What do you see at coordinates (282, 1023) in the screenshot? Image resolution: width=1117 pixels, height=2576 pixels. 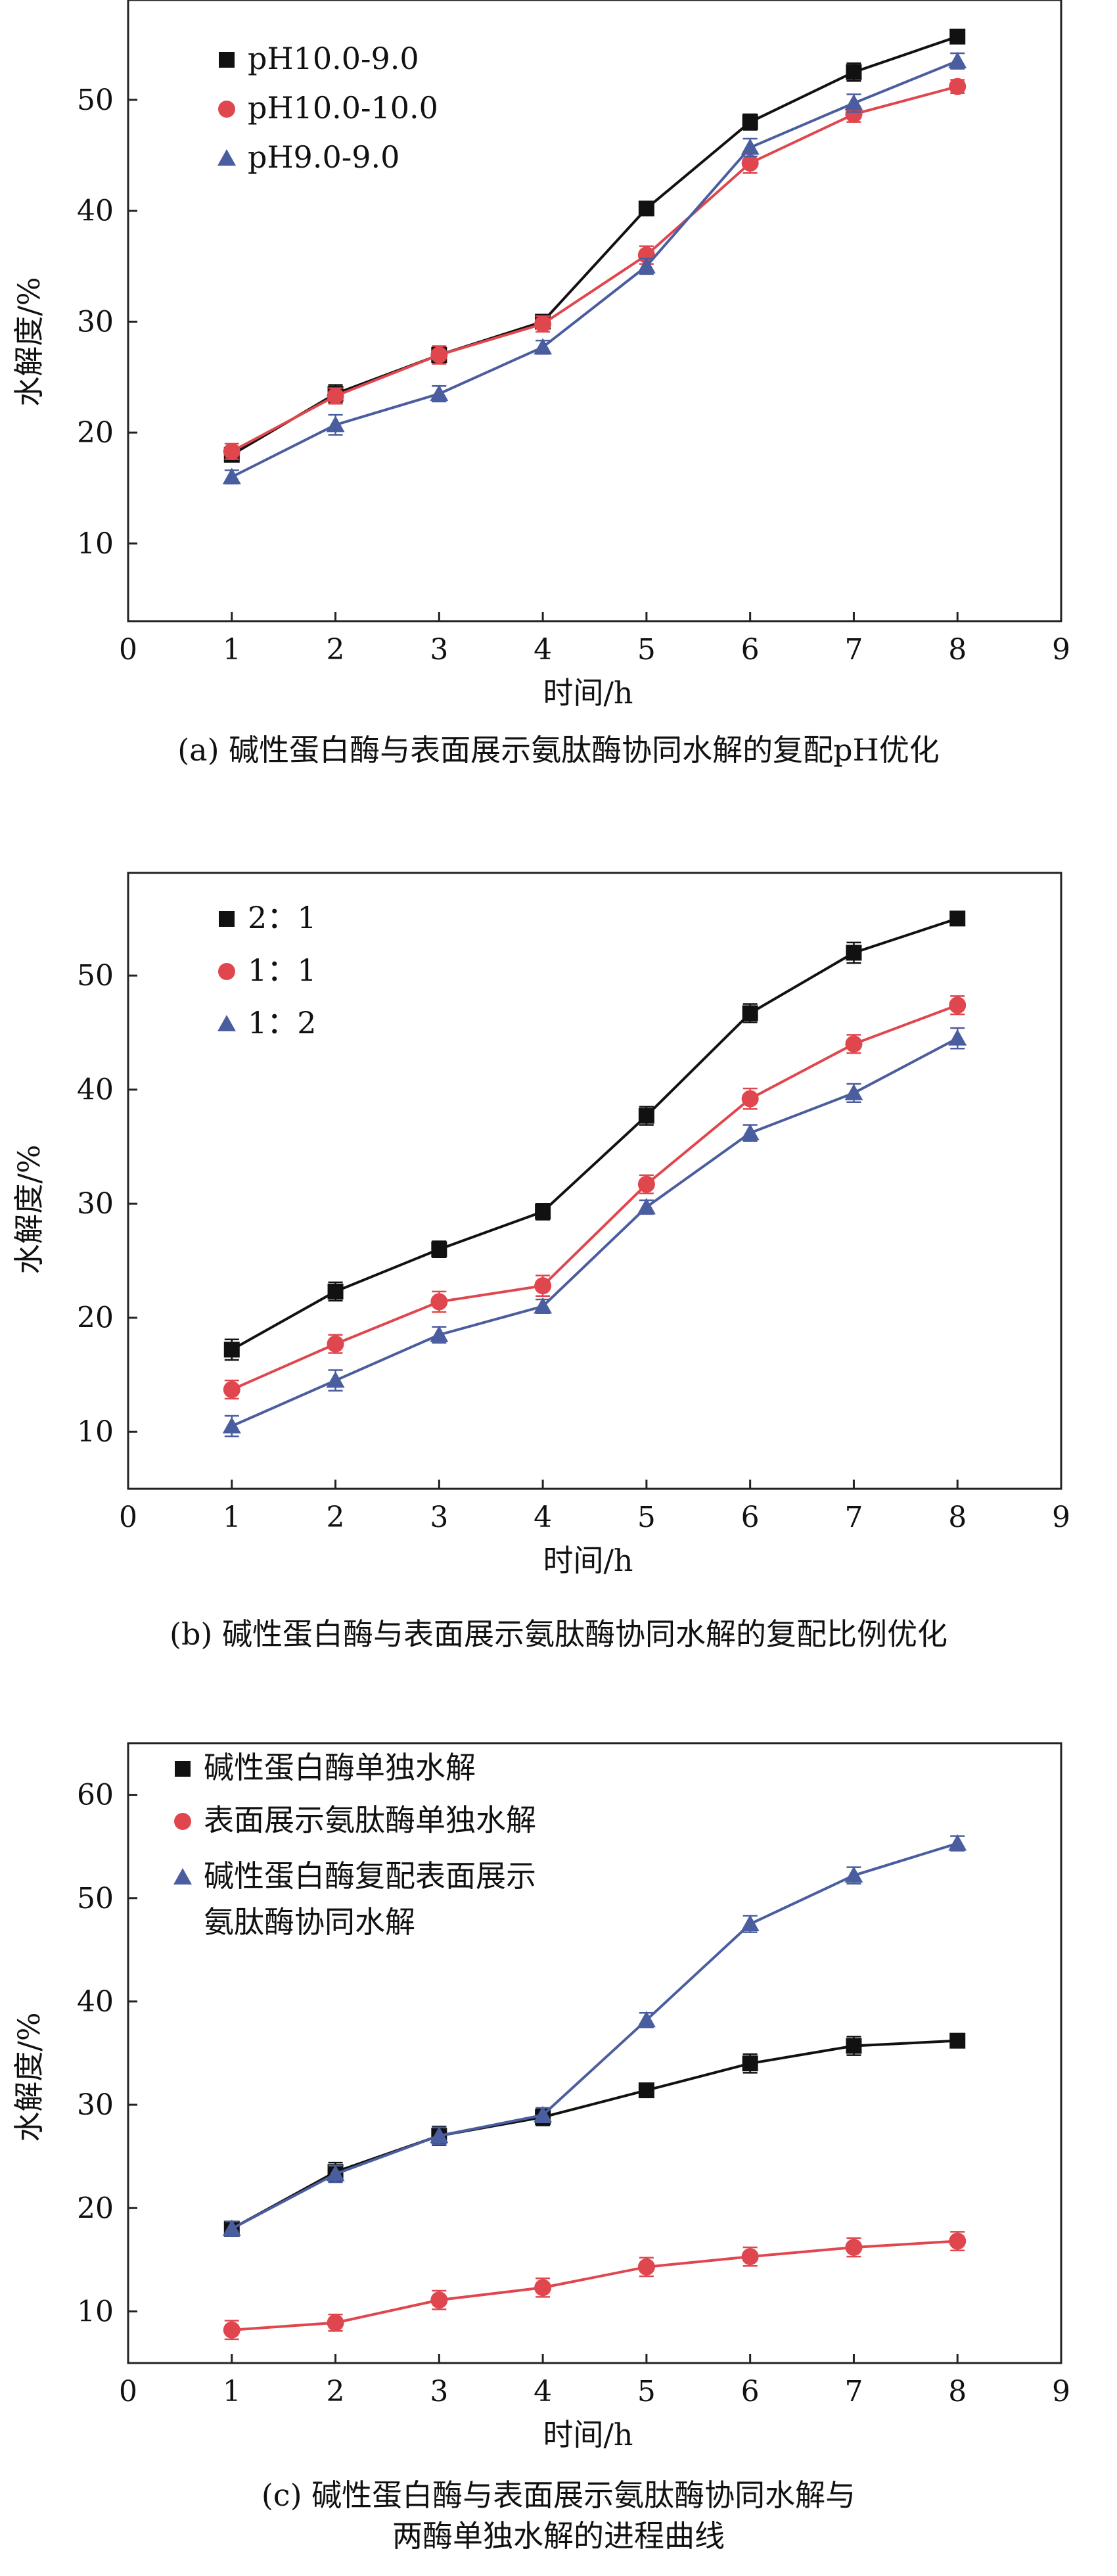 I see `legend-label: 1：2` at bounding box center [282, 1023].